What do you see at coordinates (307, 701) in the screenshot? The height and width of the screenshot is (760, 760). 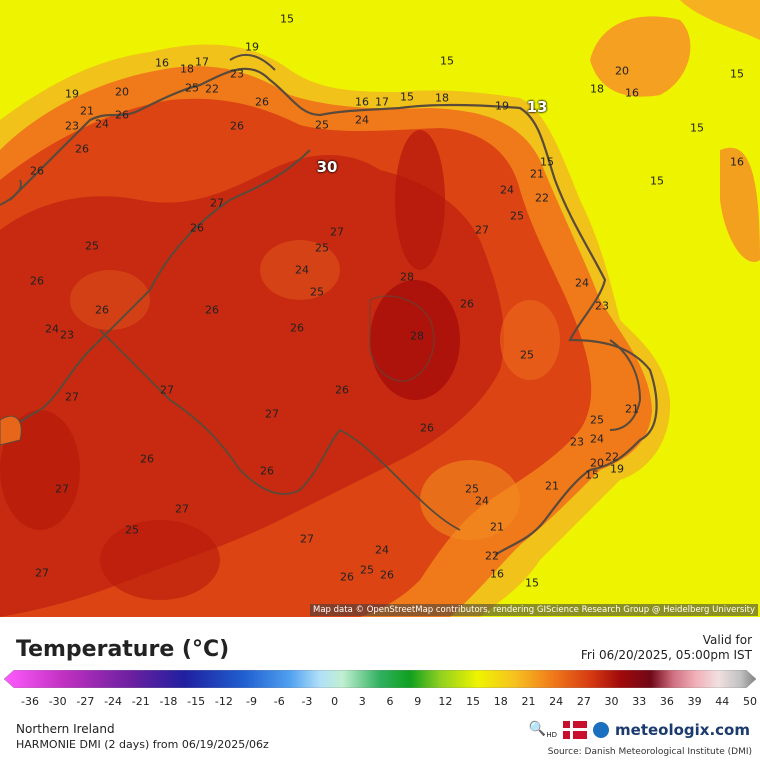 I see `scale-tick-label: -3` at bounding box center [307, 701].